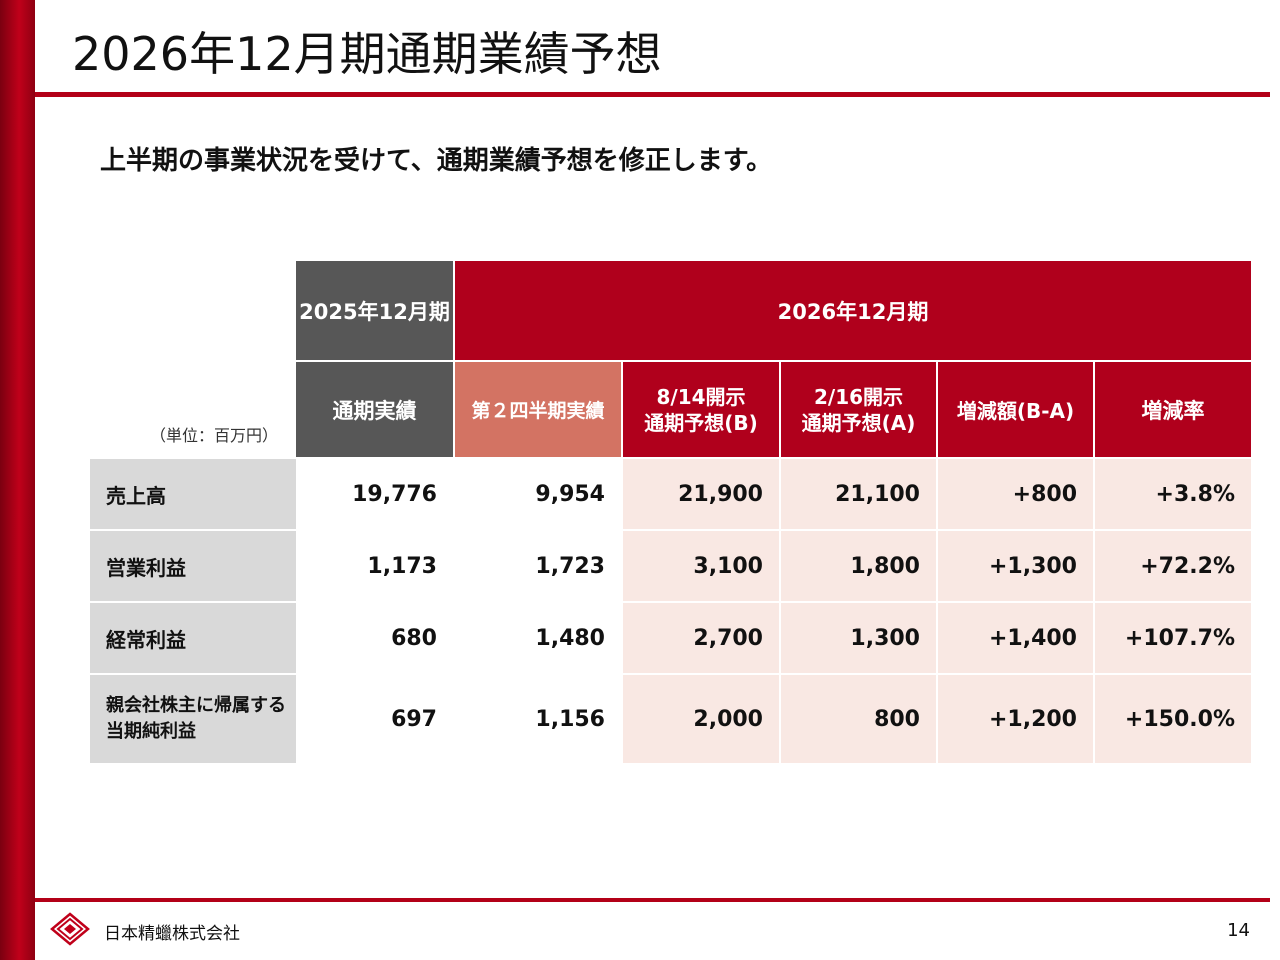 The image size is (1280, 960). Describe the element at coordinates (1238, 930) in the screenshot. I see `page-number: 14` at that location.